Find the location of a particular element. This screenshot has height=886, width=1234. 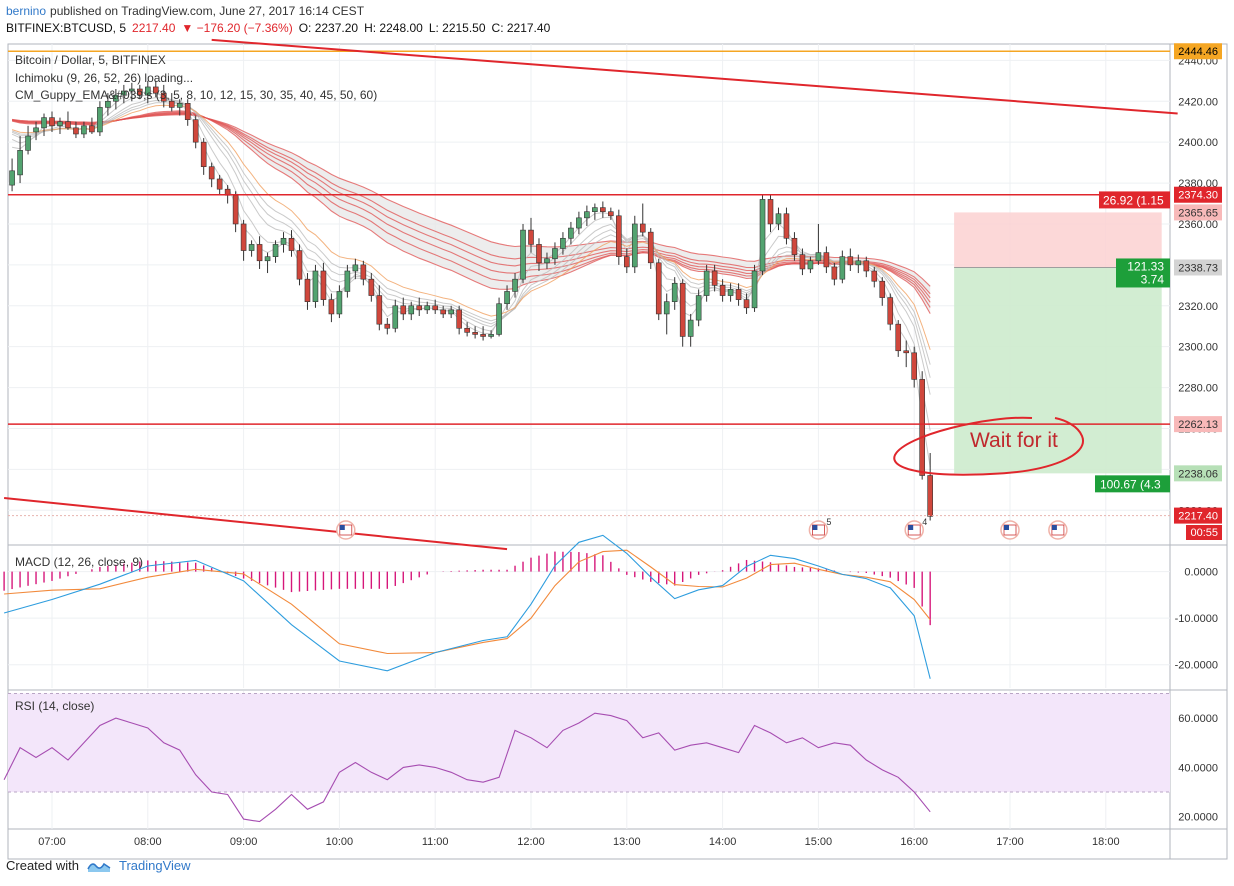

stop-loss-zone is located at coordinates (1058, 240).